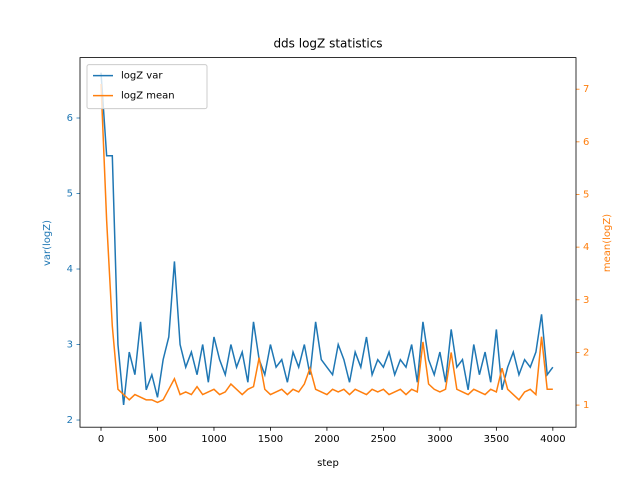 The image size is (640, 484). What do you see at coordinates (586, 247) in the screenshot?
I see `y2-tick-label: 4` at bounding box center [586, 247].